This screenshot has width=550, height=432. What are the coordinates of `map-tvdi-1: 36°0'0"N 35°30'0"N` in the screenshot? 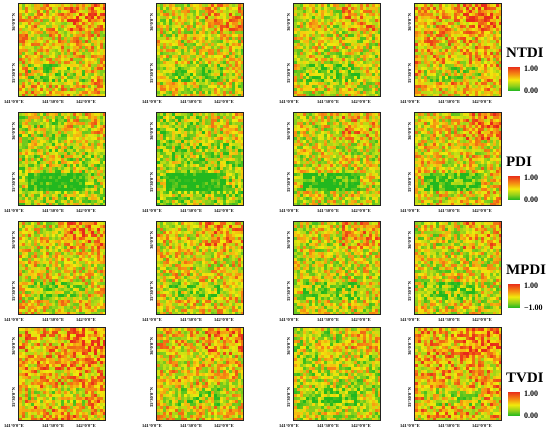 It's located at (58, 374).